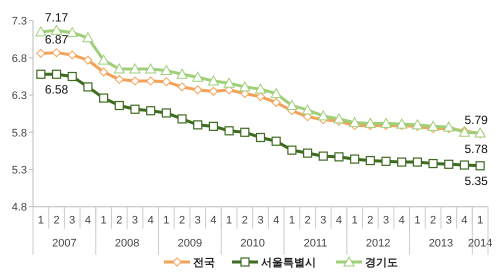 This screenshot has width=500, height=273. What do you see at coordinates (19, 170) in the screenshot?
I see `y-tick-label: 5.3` at bounding box center [19, 170].